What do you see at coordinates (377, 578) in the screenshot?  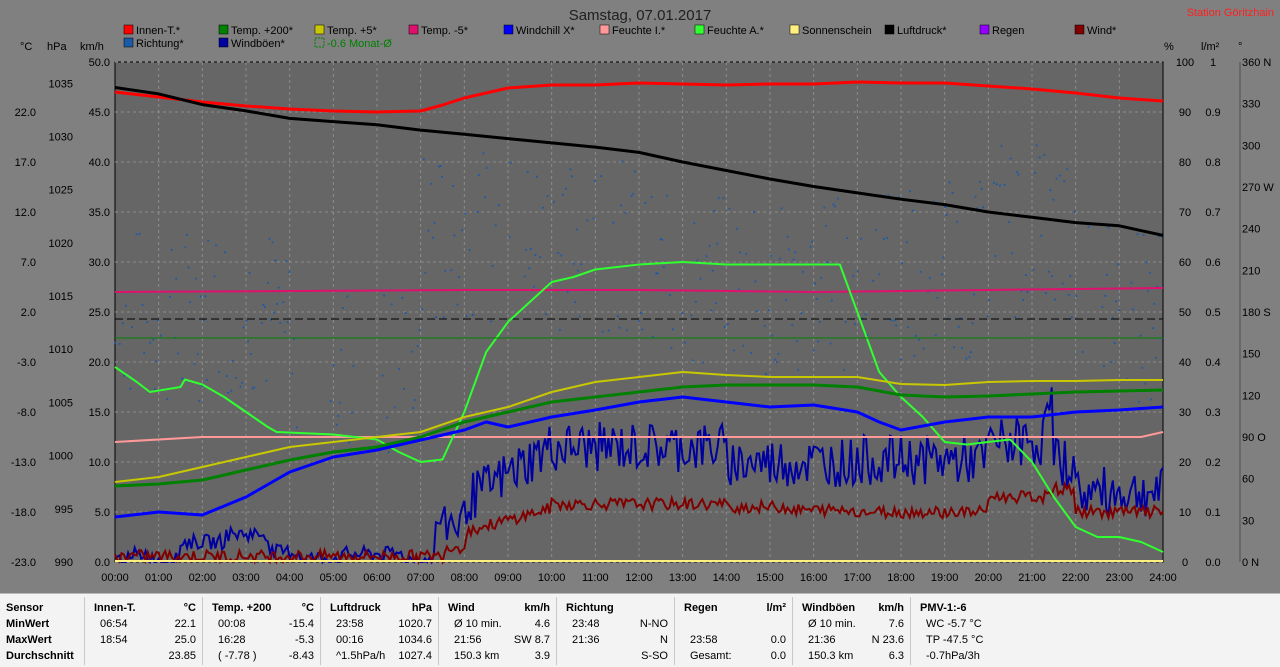 I see `x-tick: 06:00` at bounding box center [377, 578].